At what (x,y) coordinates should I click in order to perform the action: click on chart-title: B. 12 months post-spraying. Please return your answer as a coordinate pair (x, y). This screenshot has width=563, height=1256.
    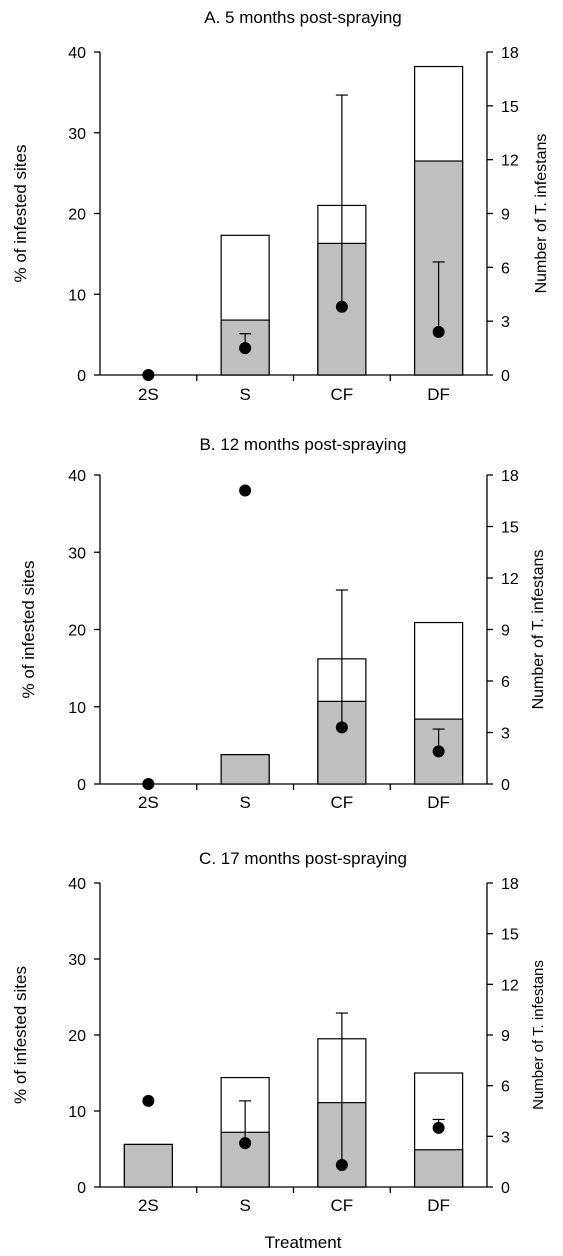
    Looking at the image, I should click on (303, 444).